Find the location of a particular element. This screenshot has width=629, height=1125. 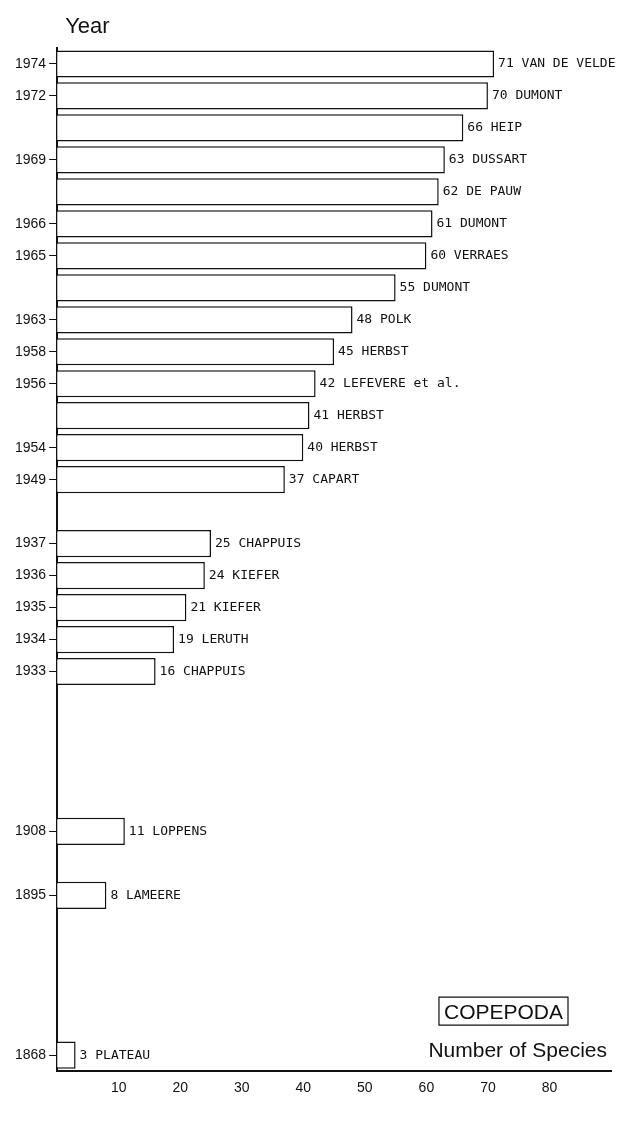

x-tick-label: 70 is located at coordinates (488, 1087).